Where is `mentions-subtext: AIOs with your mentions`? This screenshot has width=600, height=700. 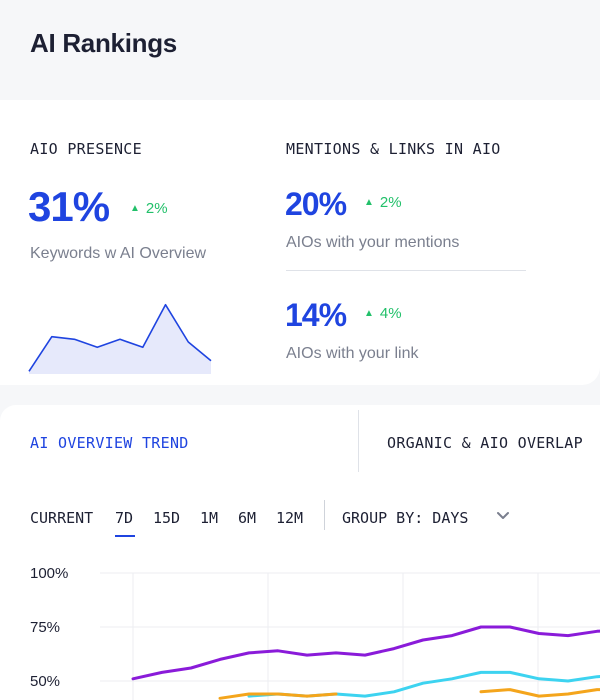
mentions-subtext: AIOs with your mentions is located at coordinates (373, 242).